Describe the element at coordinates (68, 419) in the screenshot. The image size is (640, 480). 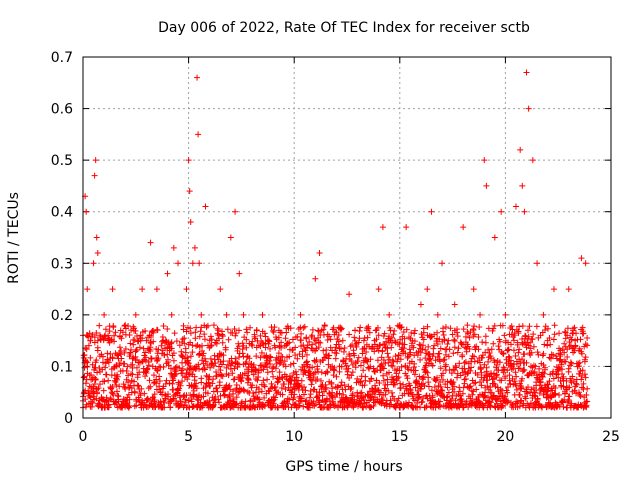
I see `y-tick-label: 0` at that location.